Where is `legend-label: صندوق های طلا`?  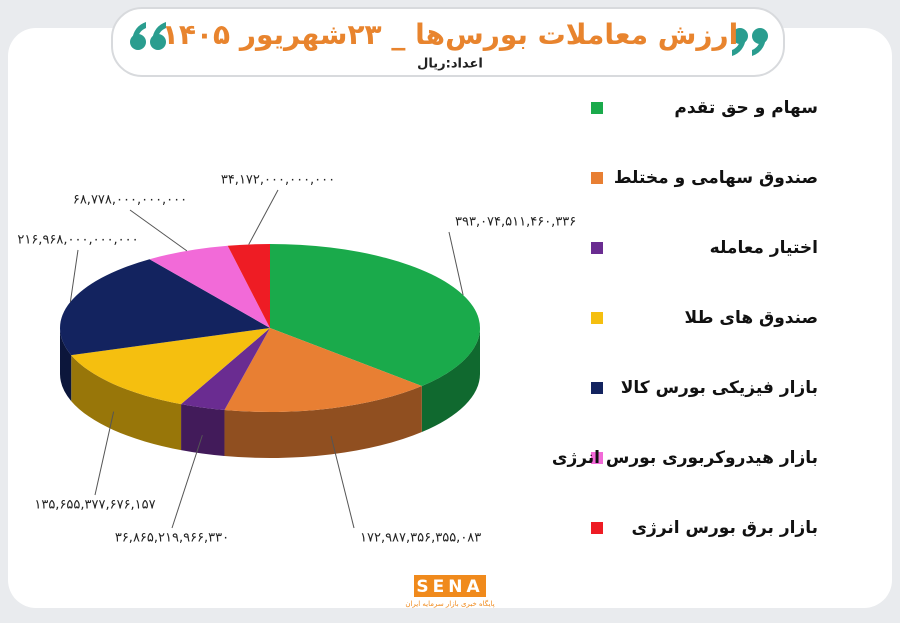
legend-label: صندوق های طلا is located at coordinates (751, 318).